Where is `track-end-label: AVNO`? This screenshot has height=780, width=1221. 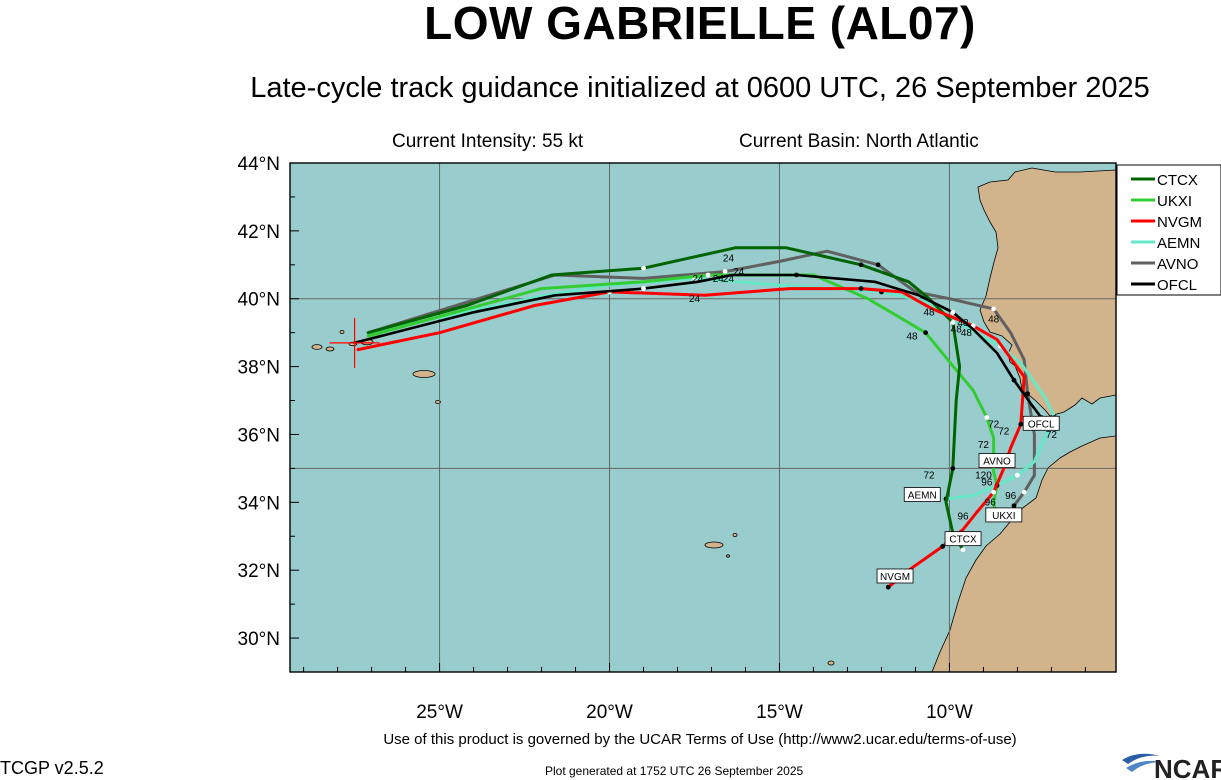 track-end-label: AVNO is located at coordinates (997, 461).